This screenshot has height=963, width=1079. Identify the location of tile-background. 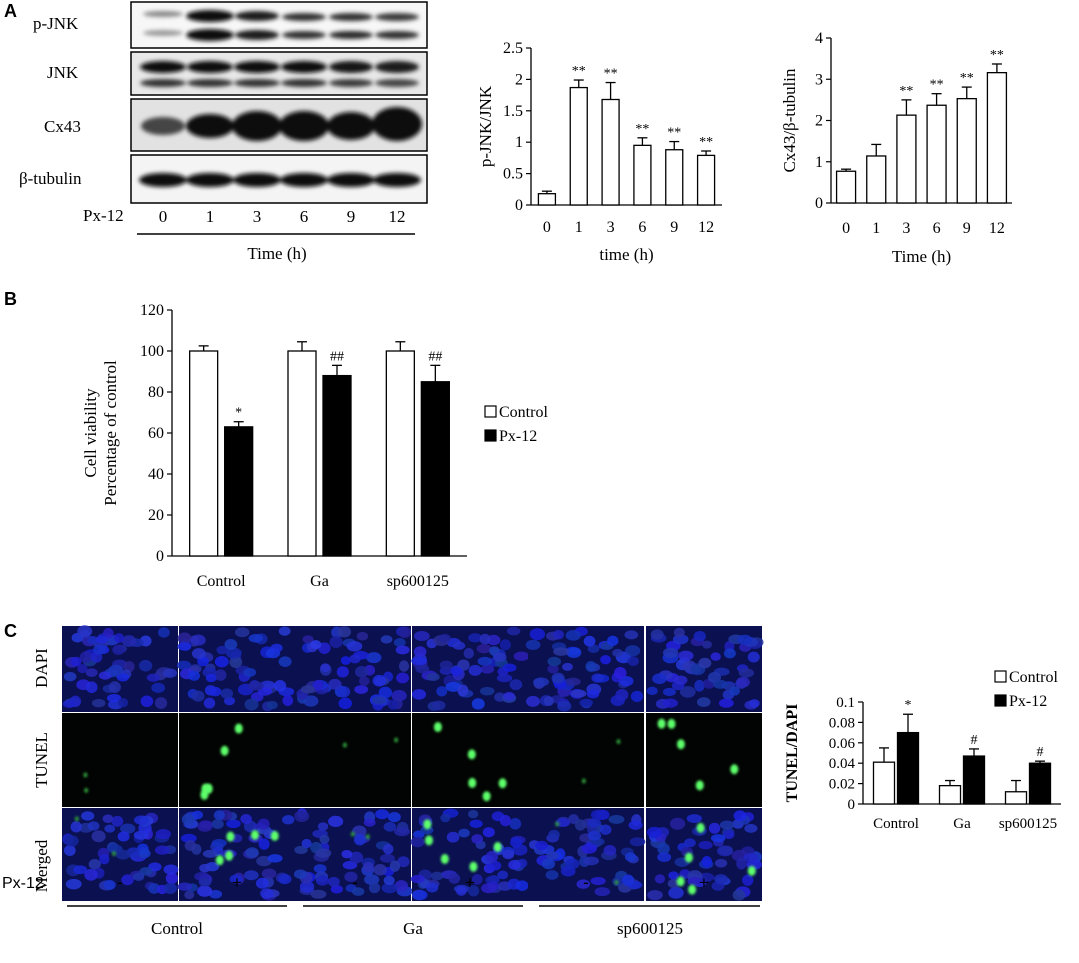
(120, 760).